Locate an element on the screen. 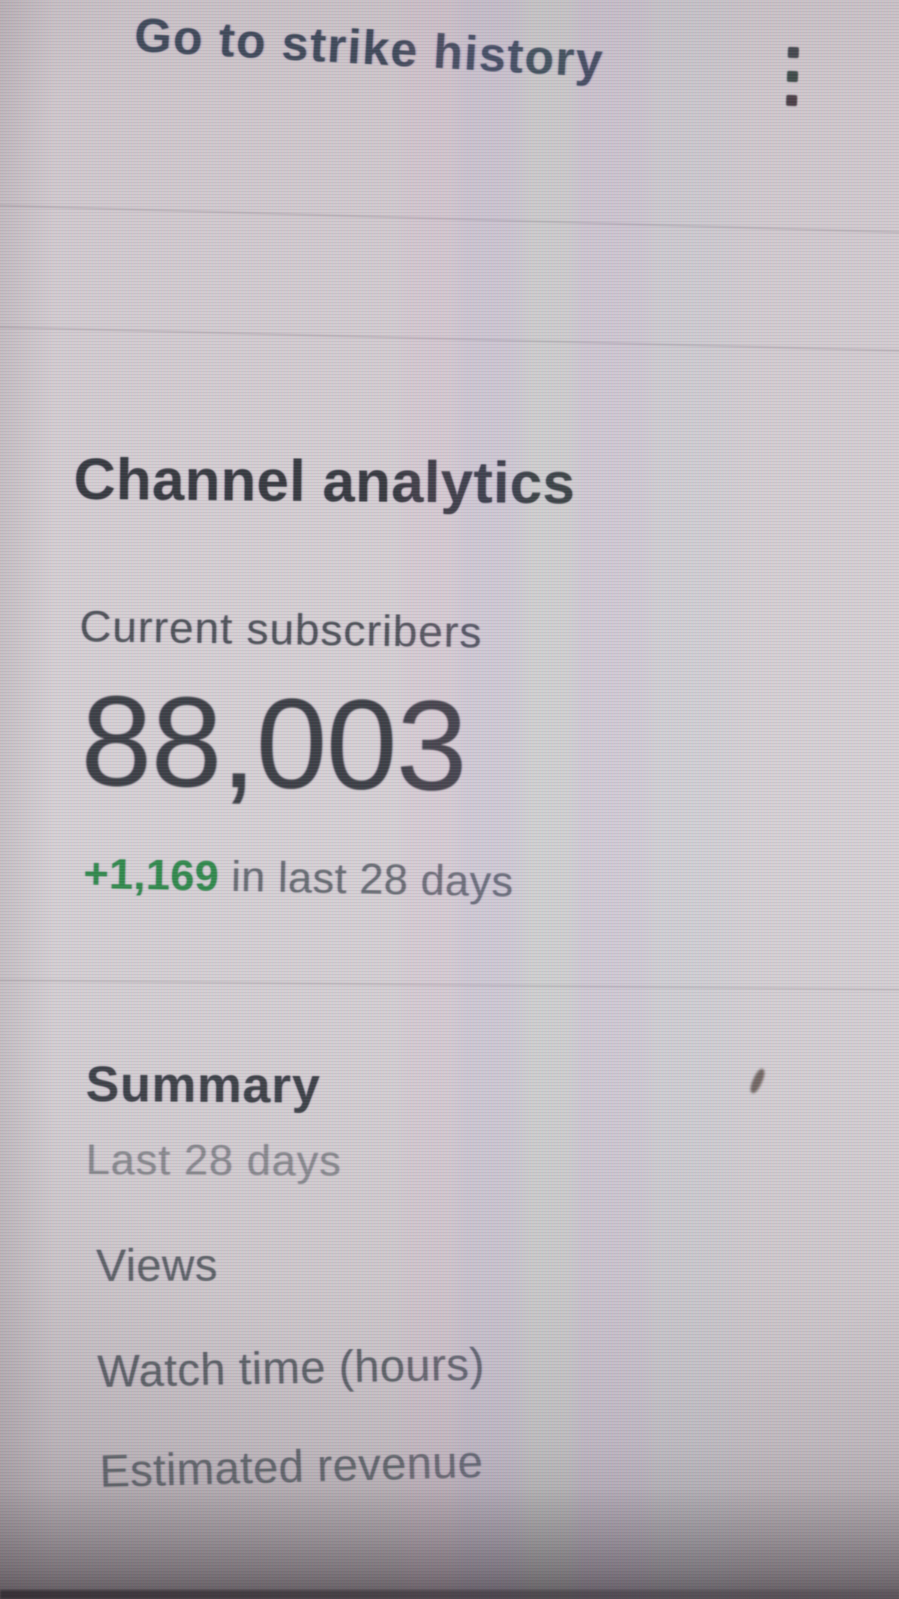  metric-watch-time: Watch time (hours) is located at coordinates (291, 1367).